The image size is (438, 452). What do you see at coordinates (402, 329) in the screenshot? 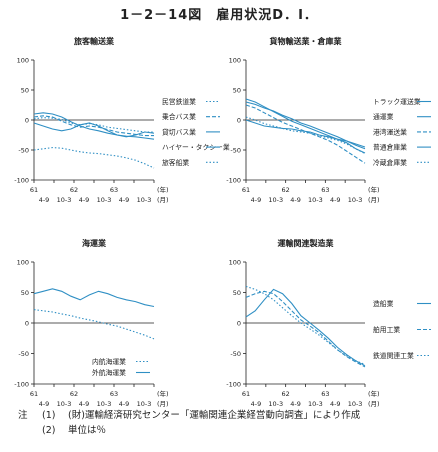
I see `legend-item: 舶用工業` at bounding box center [402, 329].